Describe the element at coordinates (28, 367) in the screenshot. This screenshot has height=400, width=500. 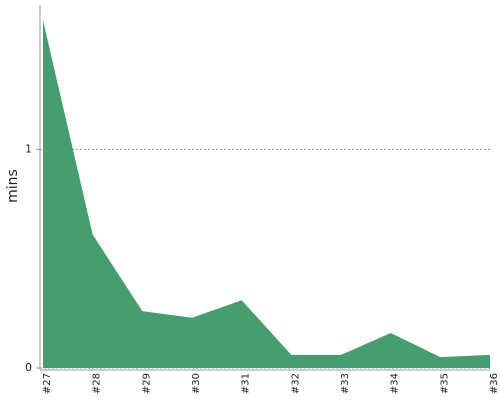
I see `y-tick-label: 0` at that location.